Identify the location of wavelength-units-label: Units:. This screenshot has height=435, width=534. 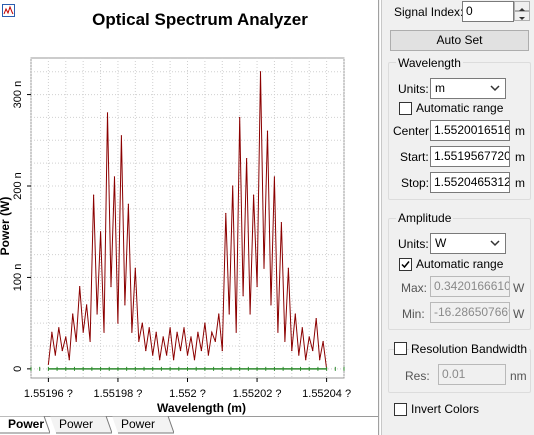
(413, 89).